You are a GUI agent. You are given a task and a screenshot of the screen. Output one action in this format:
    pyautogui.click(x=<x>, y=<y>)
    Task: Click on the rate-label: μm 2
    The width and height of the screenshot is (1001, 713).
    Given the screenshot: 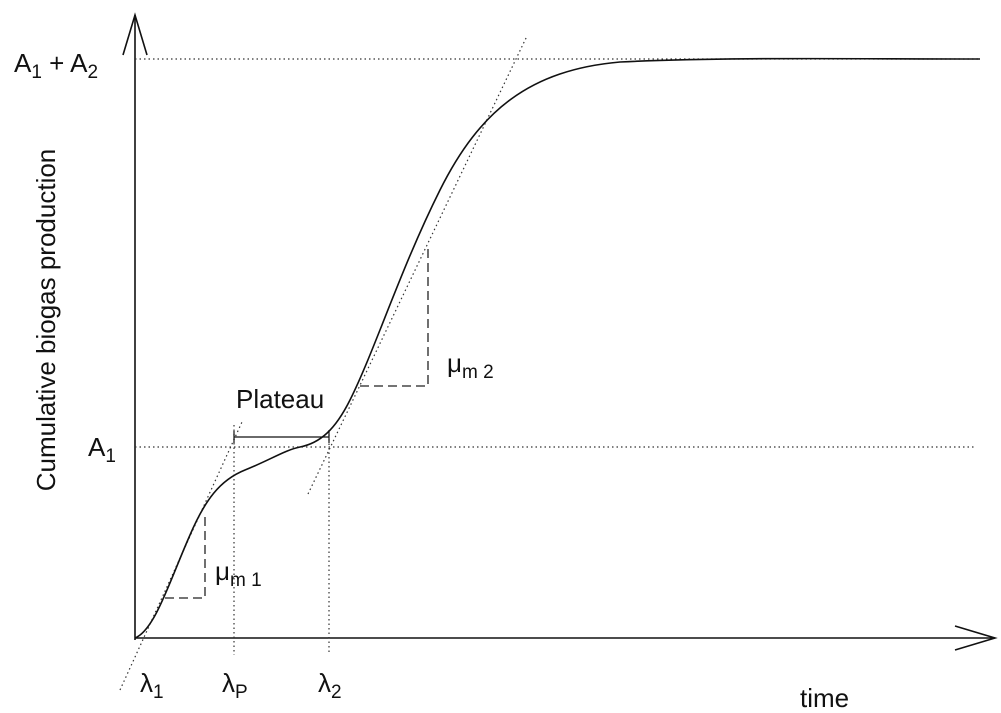 What is the action you would take?
    pyautogui.click(x=470, y=365)
    